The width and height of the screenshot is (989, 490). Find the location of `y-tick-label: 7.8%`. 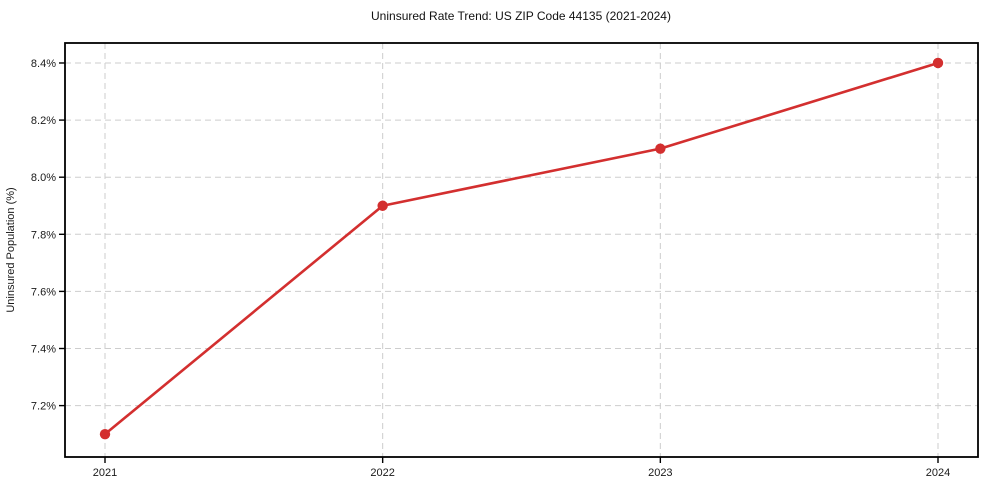

y-tick-label: 7.8% is located at coordinates (43, 235).